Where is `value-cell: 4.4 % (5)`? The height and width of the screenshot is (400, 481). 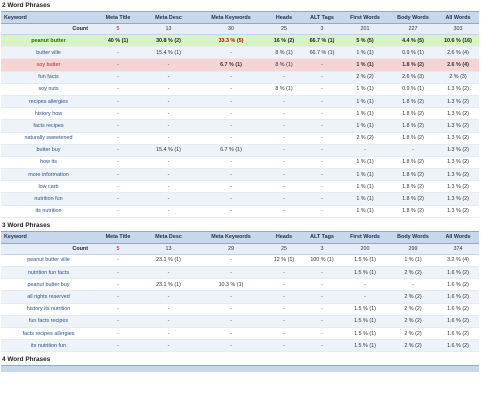 value-cell: 4.4 % (5) is located at coordinates (413, 41).